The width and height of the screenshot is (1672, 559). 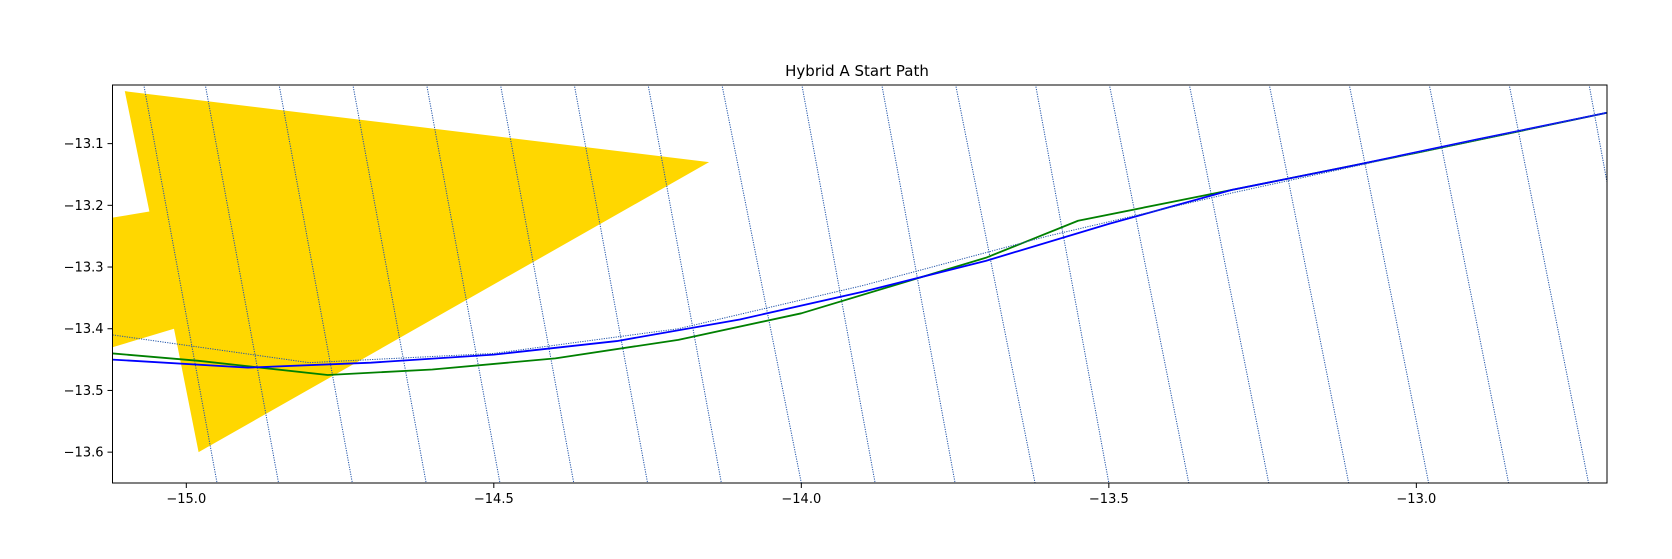 What do you see at coordinates (84, 144) in the screenshot?
I see `y-tick-label: −13.1` at bounding box center [84, 144].